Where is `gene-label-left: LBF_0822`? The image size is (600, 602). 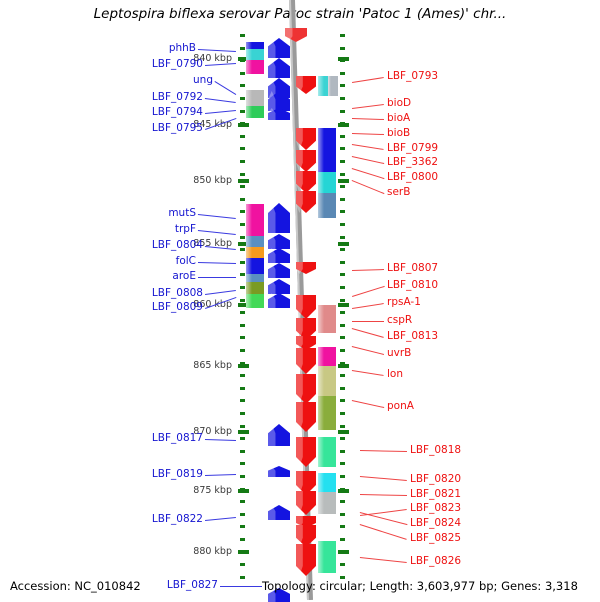
gene-label-left: LBF_0822 is located at coordinates (177, 519).